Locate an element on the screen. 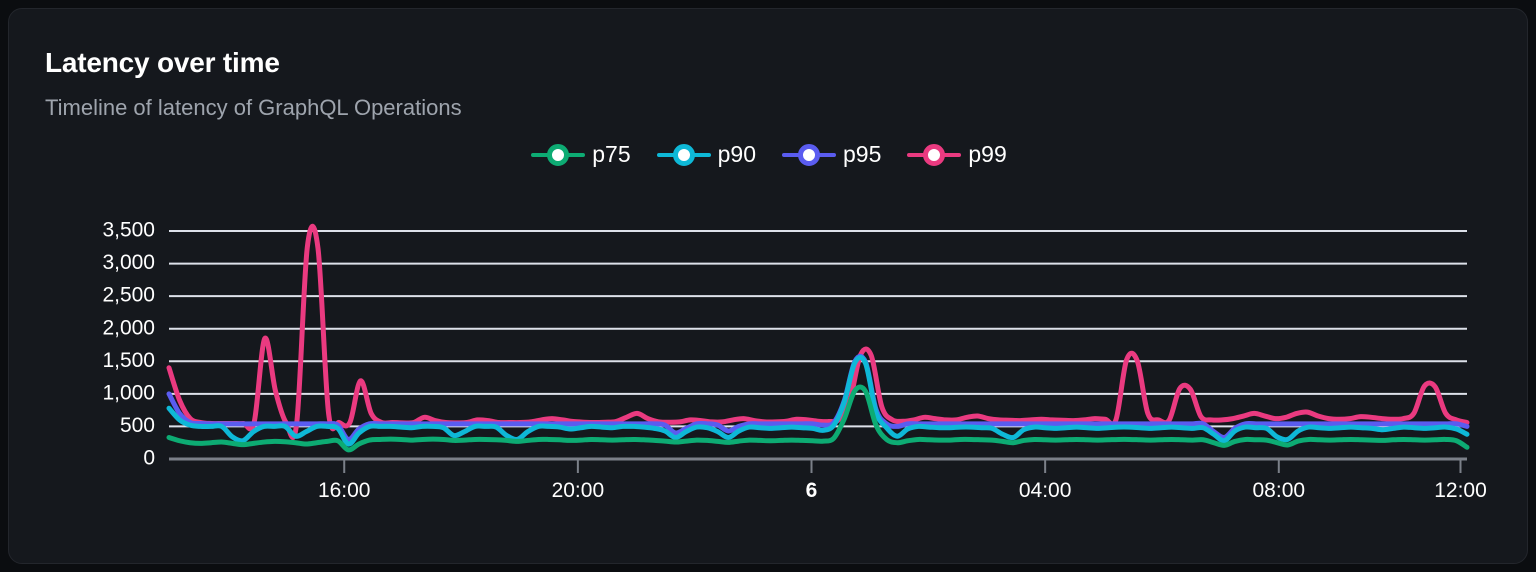 This screenshot has height=572, width=1536. y-axis-tick-label: 3,000 is located at coordinates (128, 262).